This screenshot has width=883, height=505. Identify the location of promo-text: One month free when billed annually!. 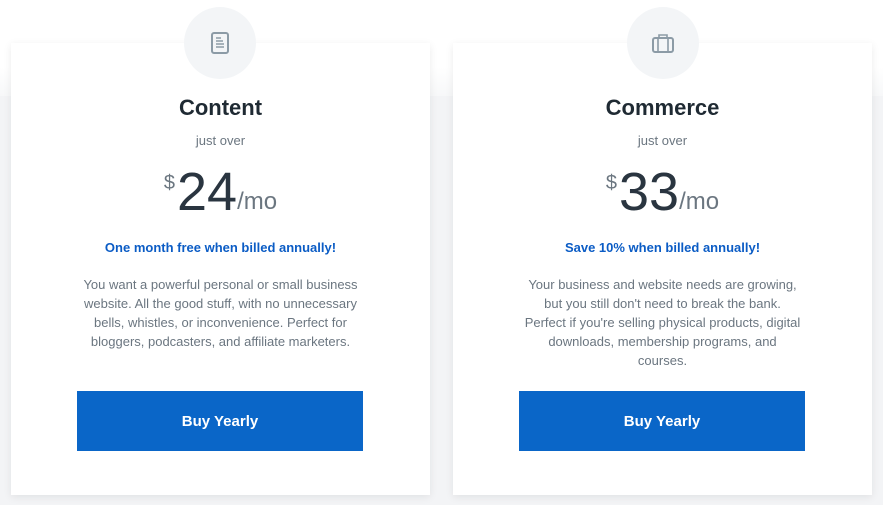
(220, 247).